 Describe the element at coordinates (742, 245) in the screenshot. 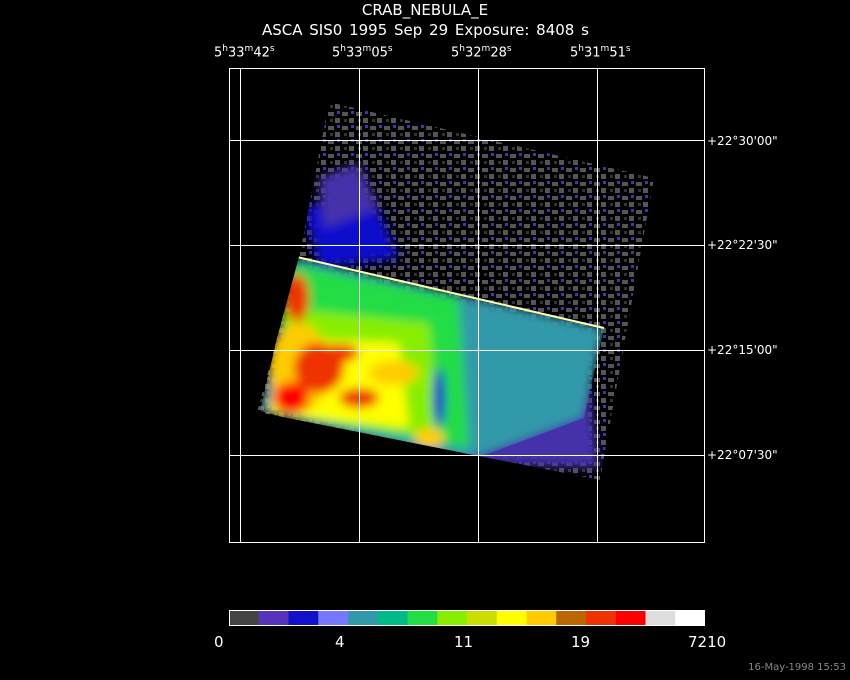

I see `dec-label-2: +22°22'30"` at that location.